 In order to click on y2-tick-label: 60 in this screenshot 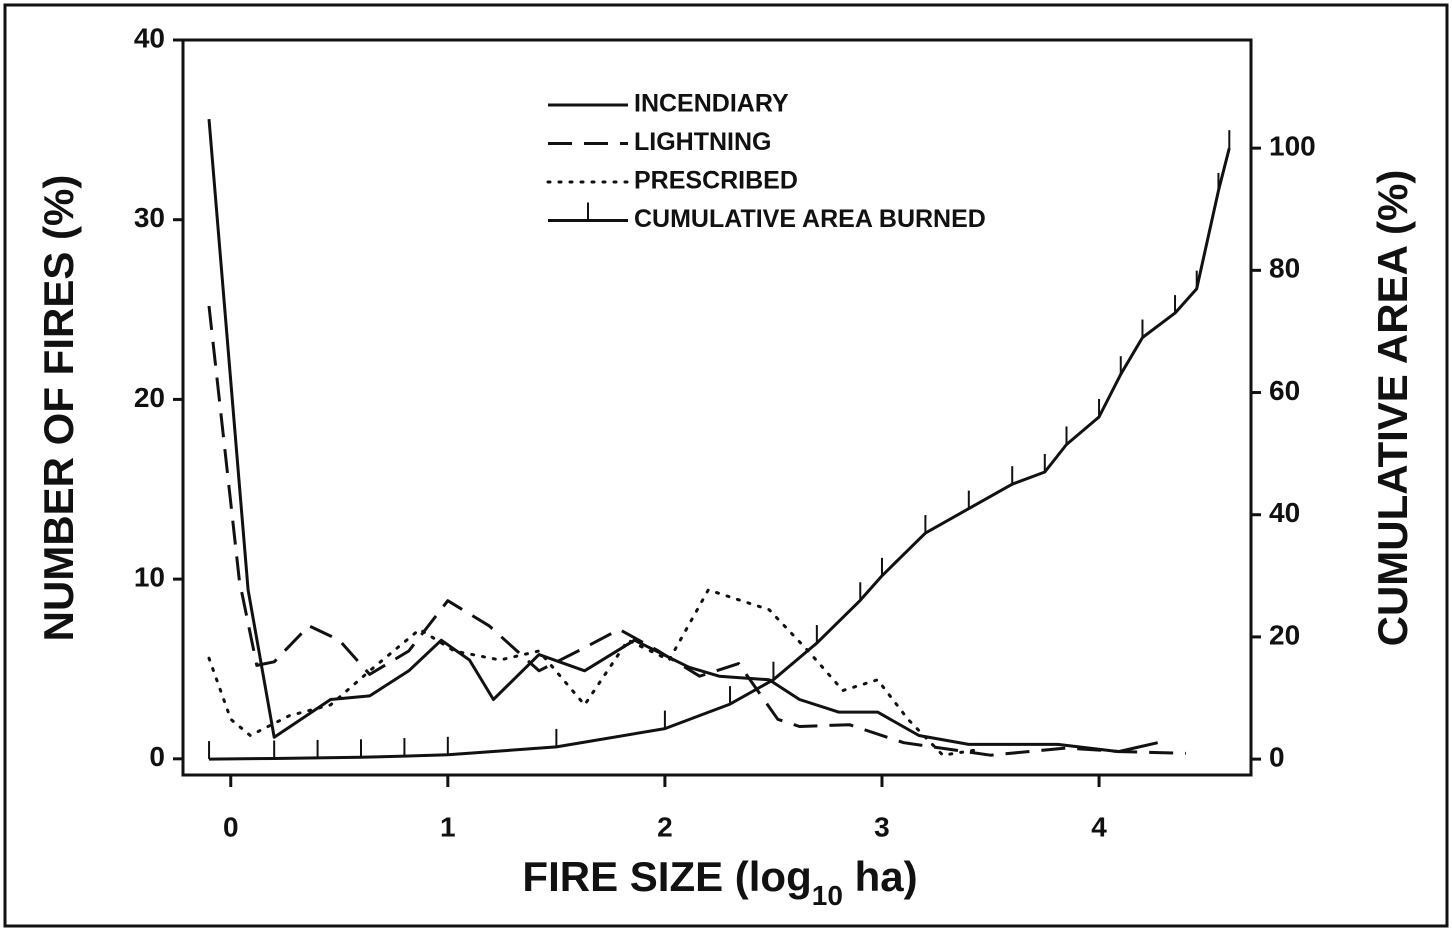, I will do `click(1284, 390)`.